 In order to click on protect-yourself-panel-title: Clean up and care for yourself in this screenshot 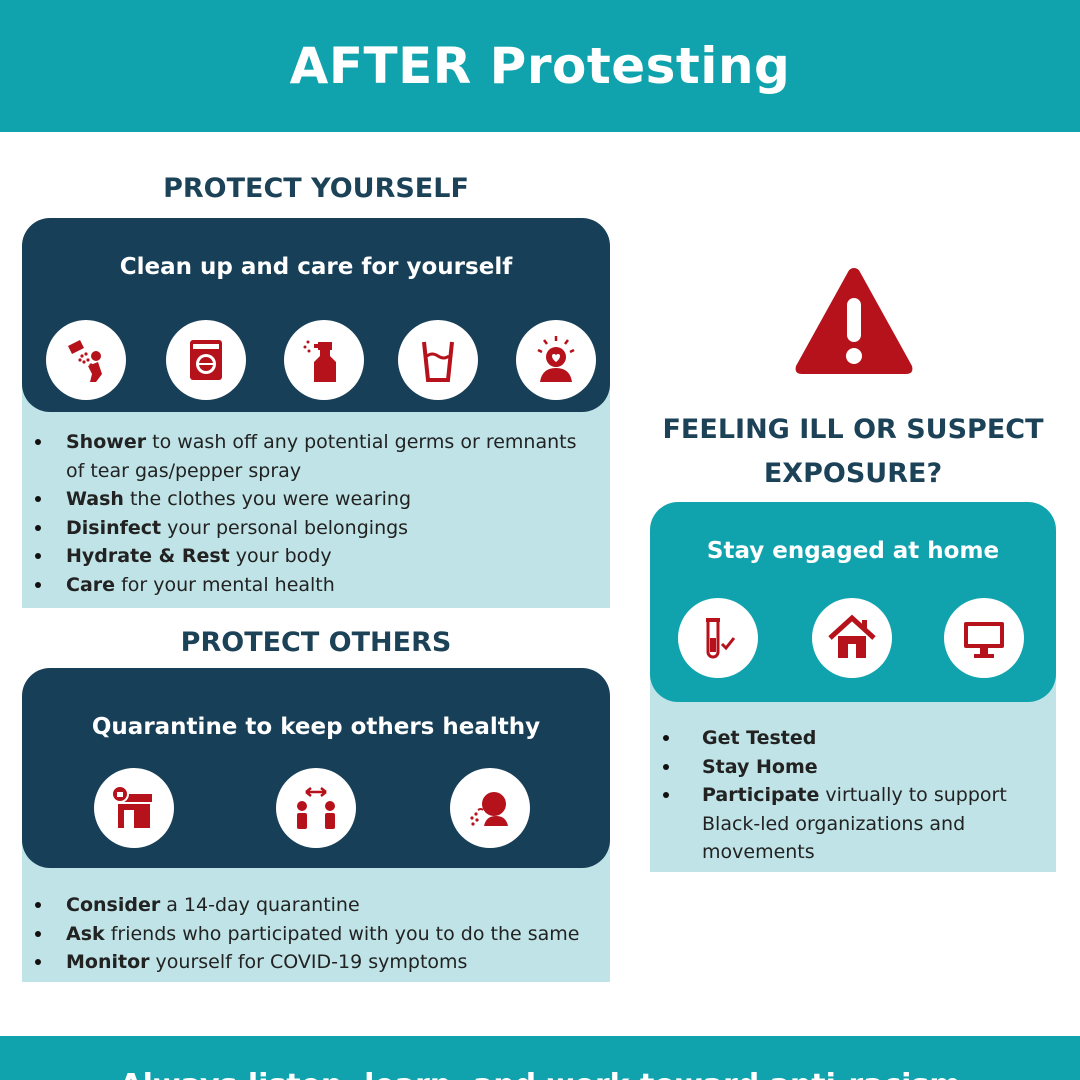, I will do `click(316, 267)`.